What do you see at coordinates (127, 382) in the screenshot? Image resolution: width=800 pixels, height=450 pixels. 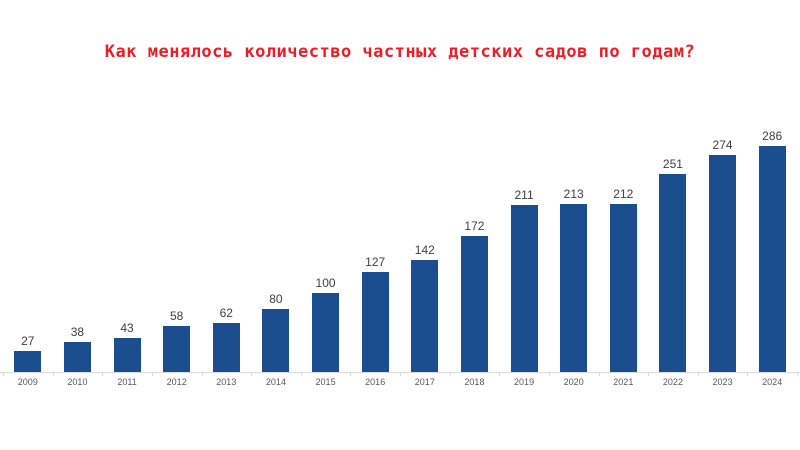 I see `x-axis-label: 2011` at bounding box center [127, 382].